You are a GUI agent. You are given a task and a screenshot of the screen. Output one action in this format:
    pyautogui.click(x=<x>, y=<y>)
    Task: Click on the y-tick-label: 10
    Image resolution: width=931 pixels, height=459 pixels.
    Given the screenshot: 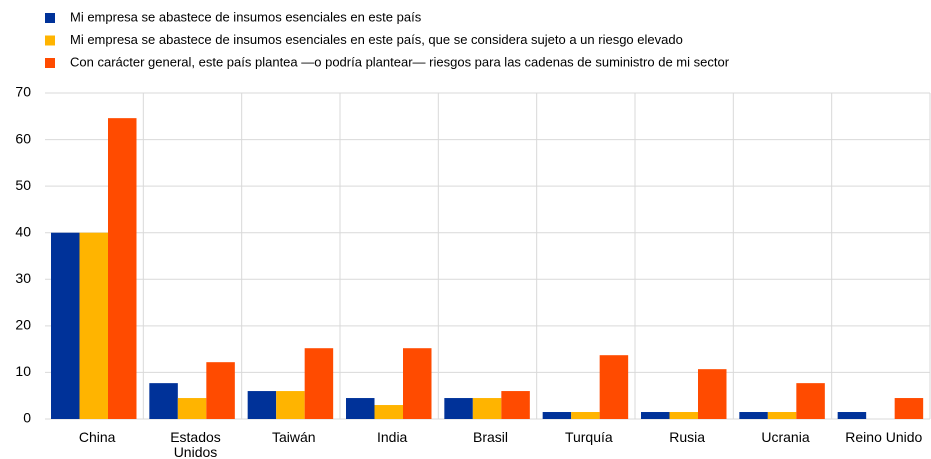 What is the action you would take?
    pyautogui.click(x=23, y=371)
    